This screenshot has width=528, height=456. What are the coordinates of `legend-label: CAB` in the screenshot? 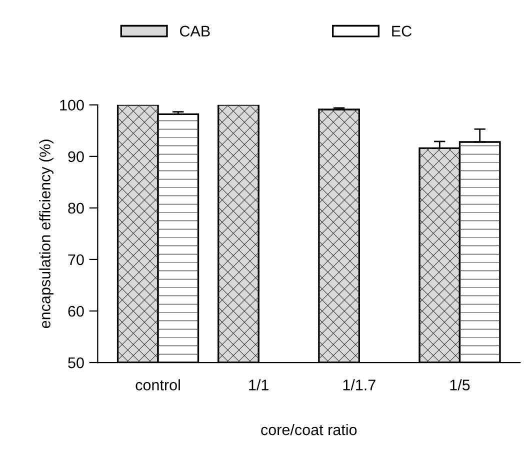 It's located at (195, 31).